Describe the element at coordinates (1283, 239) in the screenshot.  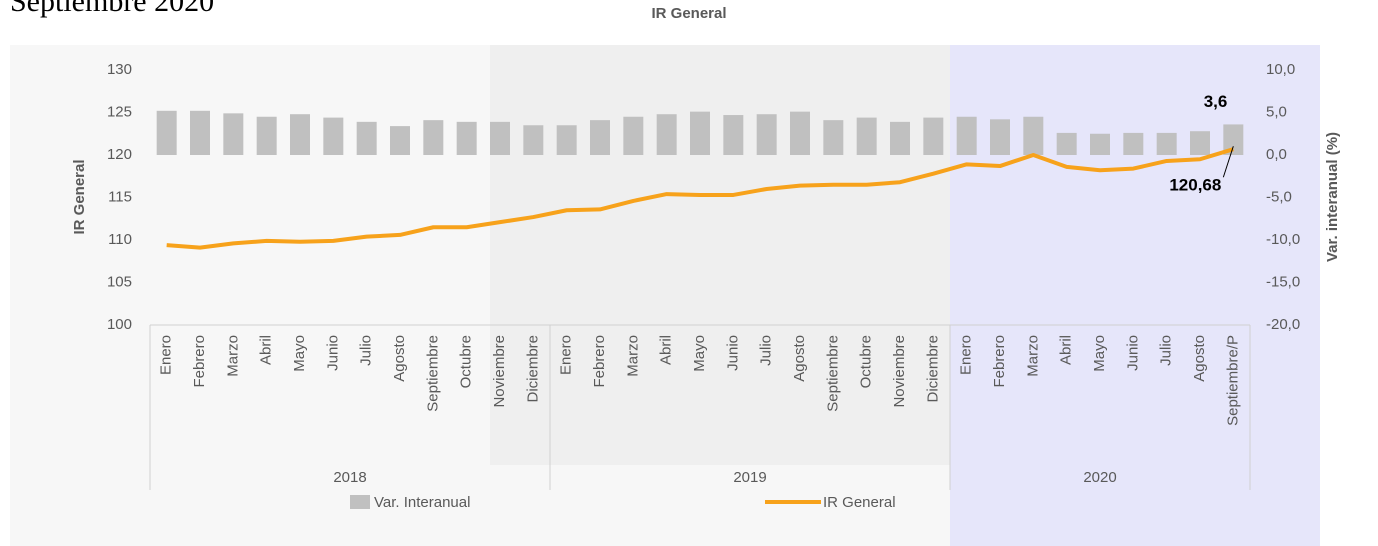
I see `y2-tick-label: -10,0` at that location.